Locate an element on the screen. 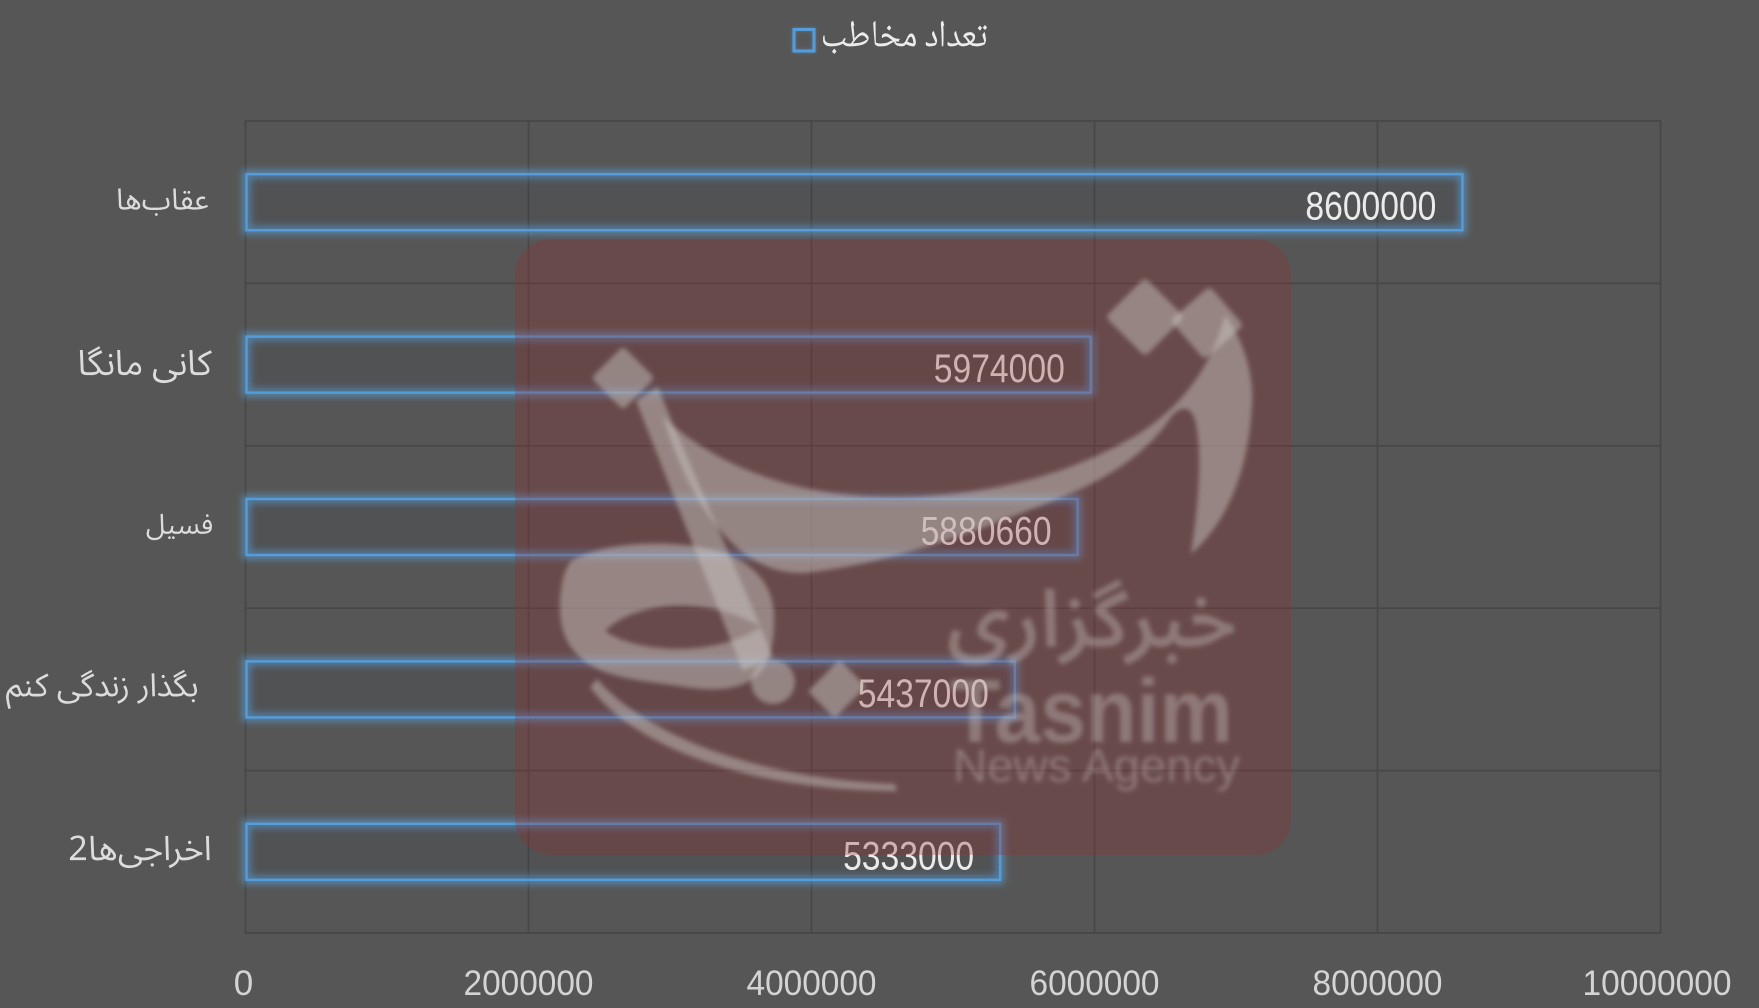 Image resolution: width=1759 pixels, height=1008 pixels. svg-text: 2000000 is located at coordinates (529, 983).